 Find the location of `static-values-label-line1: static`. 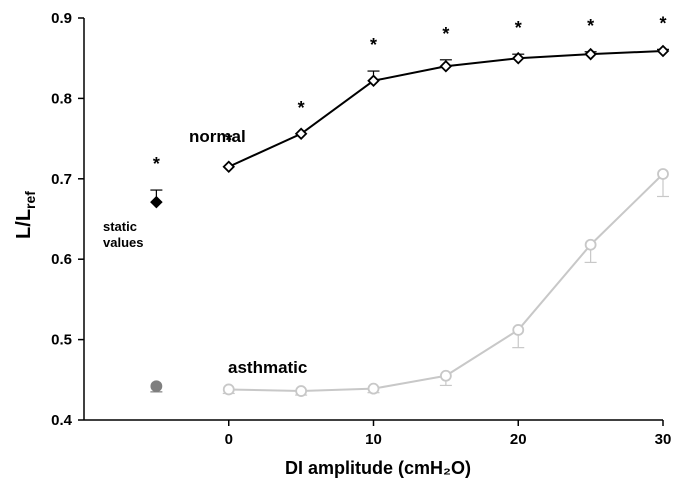

static-values-label-line1: static is located at coordinates (120, 226).